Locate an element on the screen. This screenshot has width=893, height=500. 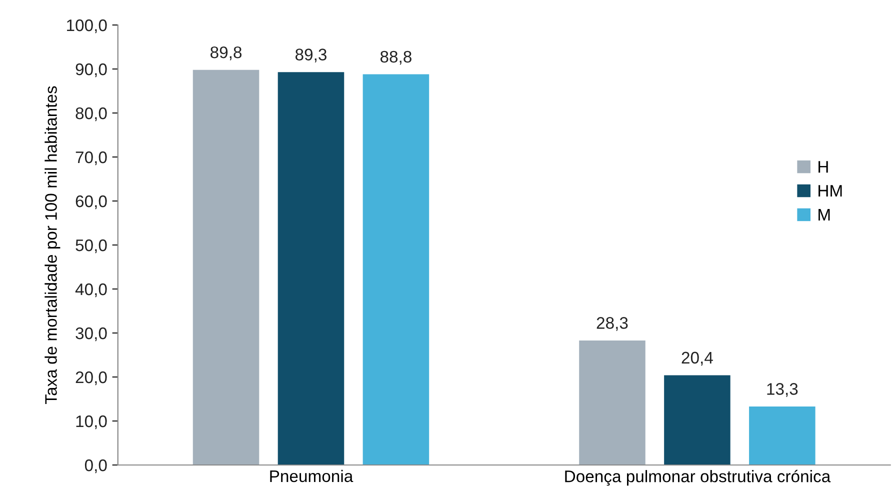
y-tick-label: 80,0 is located at coordinates (91, 114).